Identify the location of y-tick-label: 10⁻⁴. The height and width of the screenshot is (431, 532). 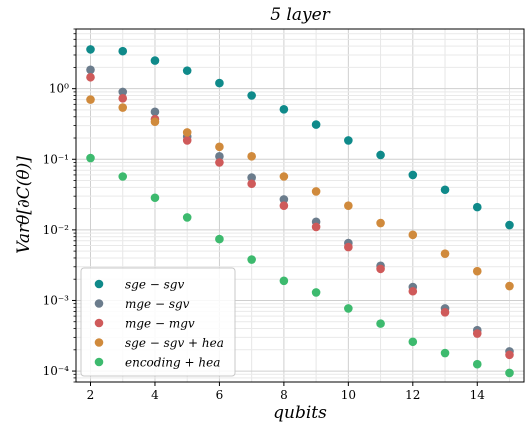
(56, 371).